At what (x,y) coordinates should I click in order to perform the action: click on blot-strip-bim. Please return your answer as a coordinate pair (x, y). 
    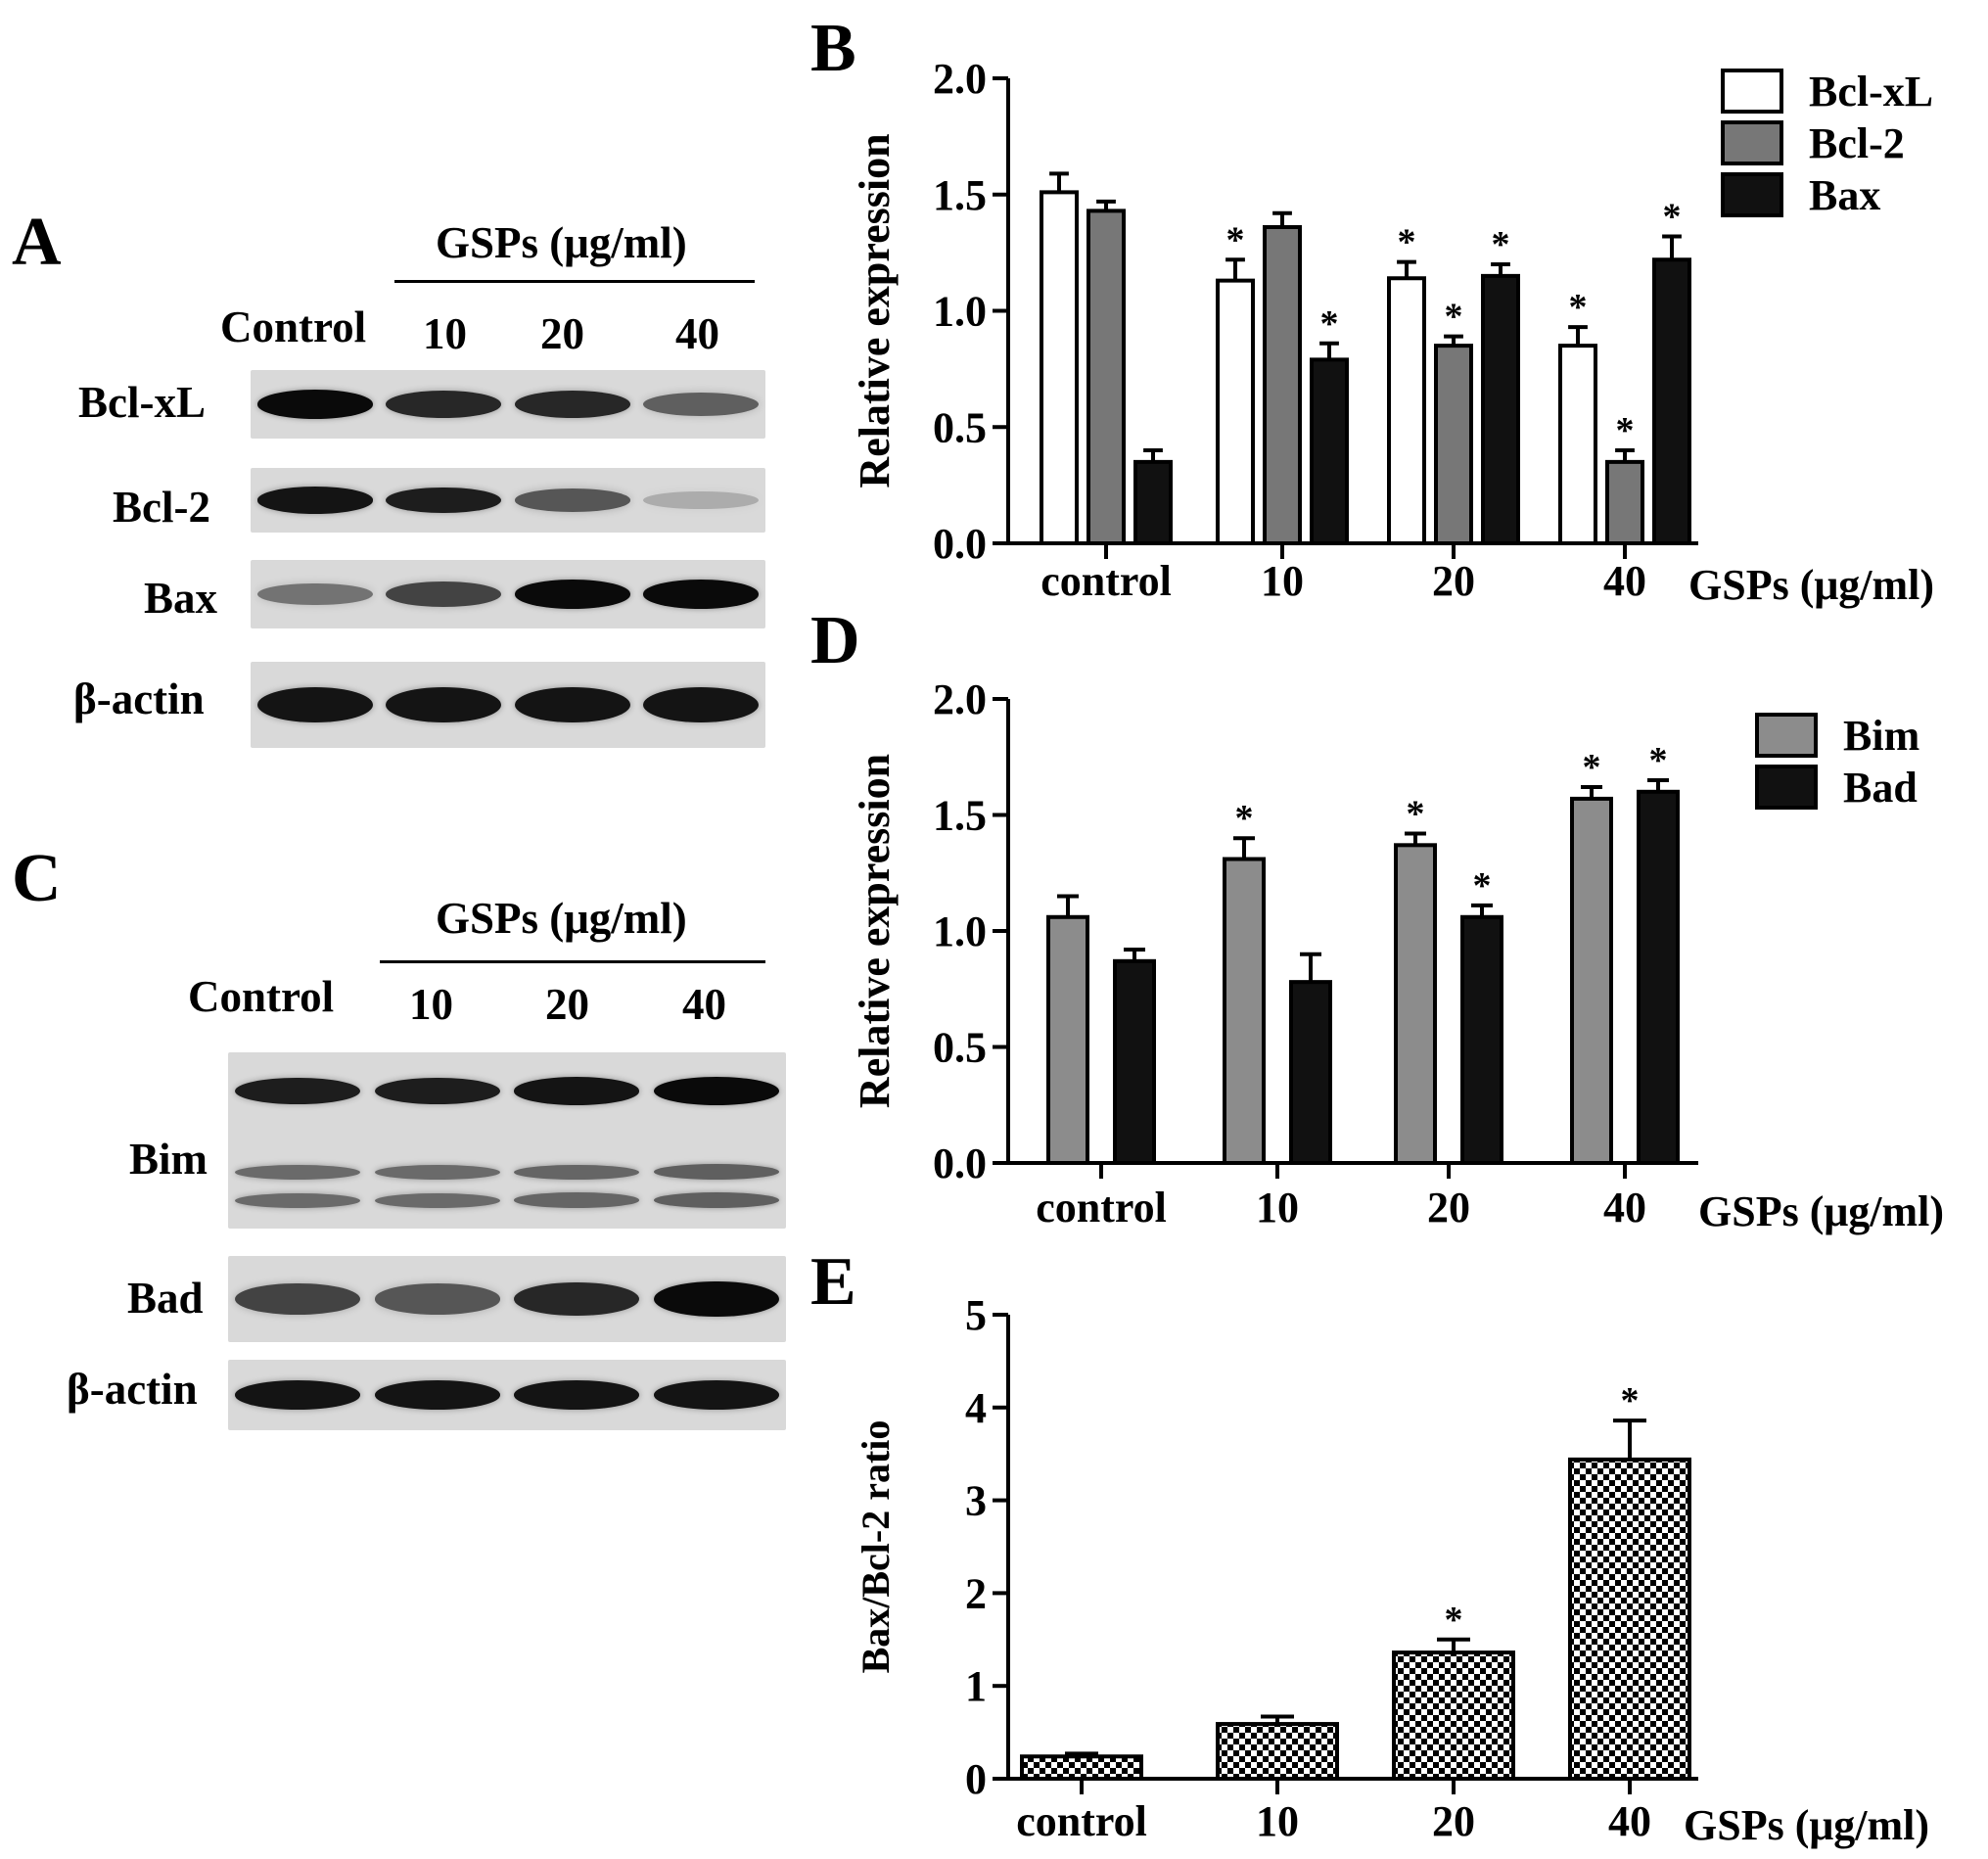
    Looking at the image, I should click on (507, 1140).